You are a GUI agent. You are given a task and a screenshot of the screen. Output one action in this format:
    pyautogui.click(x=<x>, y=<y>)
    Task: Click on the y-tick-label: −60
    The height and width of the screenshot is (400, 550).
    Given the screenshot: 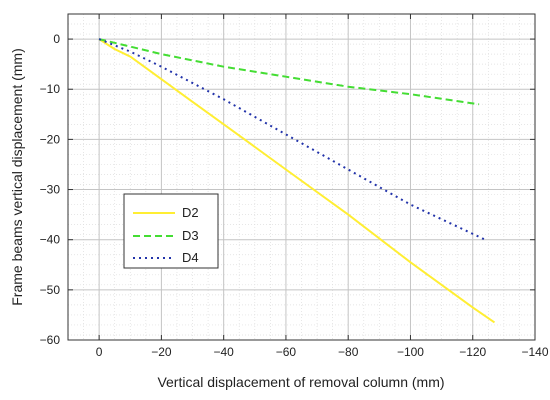 What is the action you would take?
    pyautogui.click(x=50, y=340)
    